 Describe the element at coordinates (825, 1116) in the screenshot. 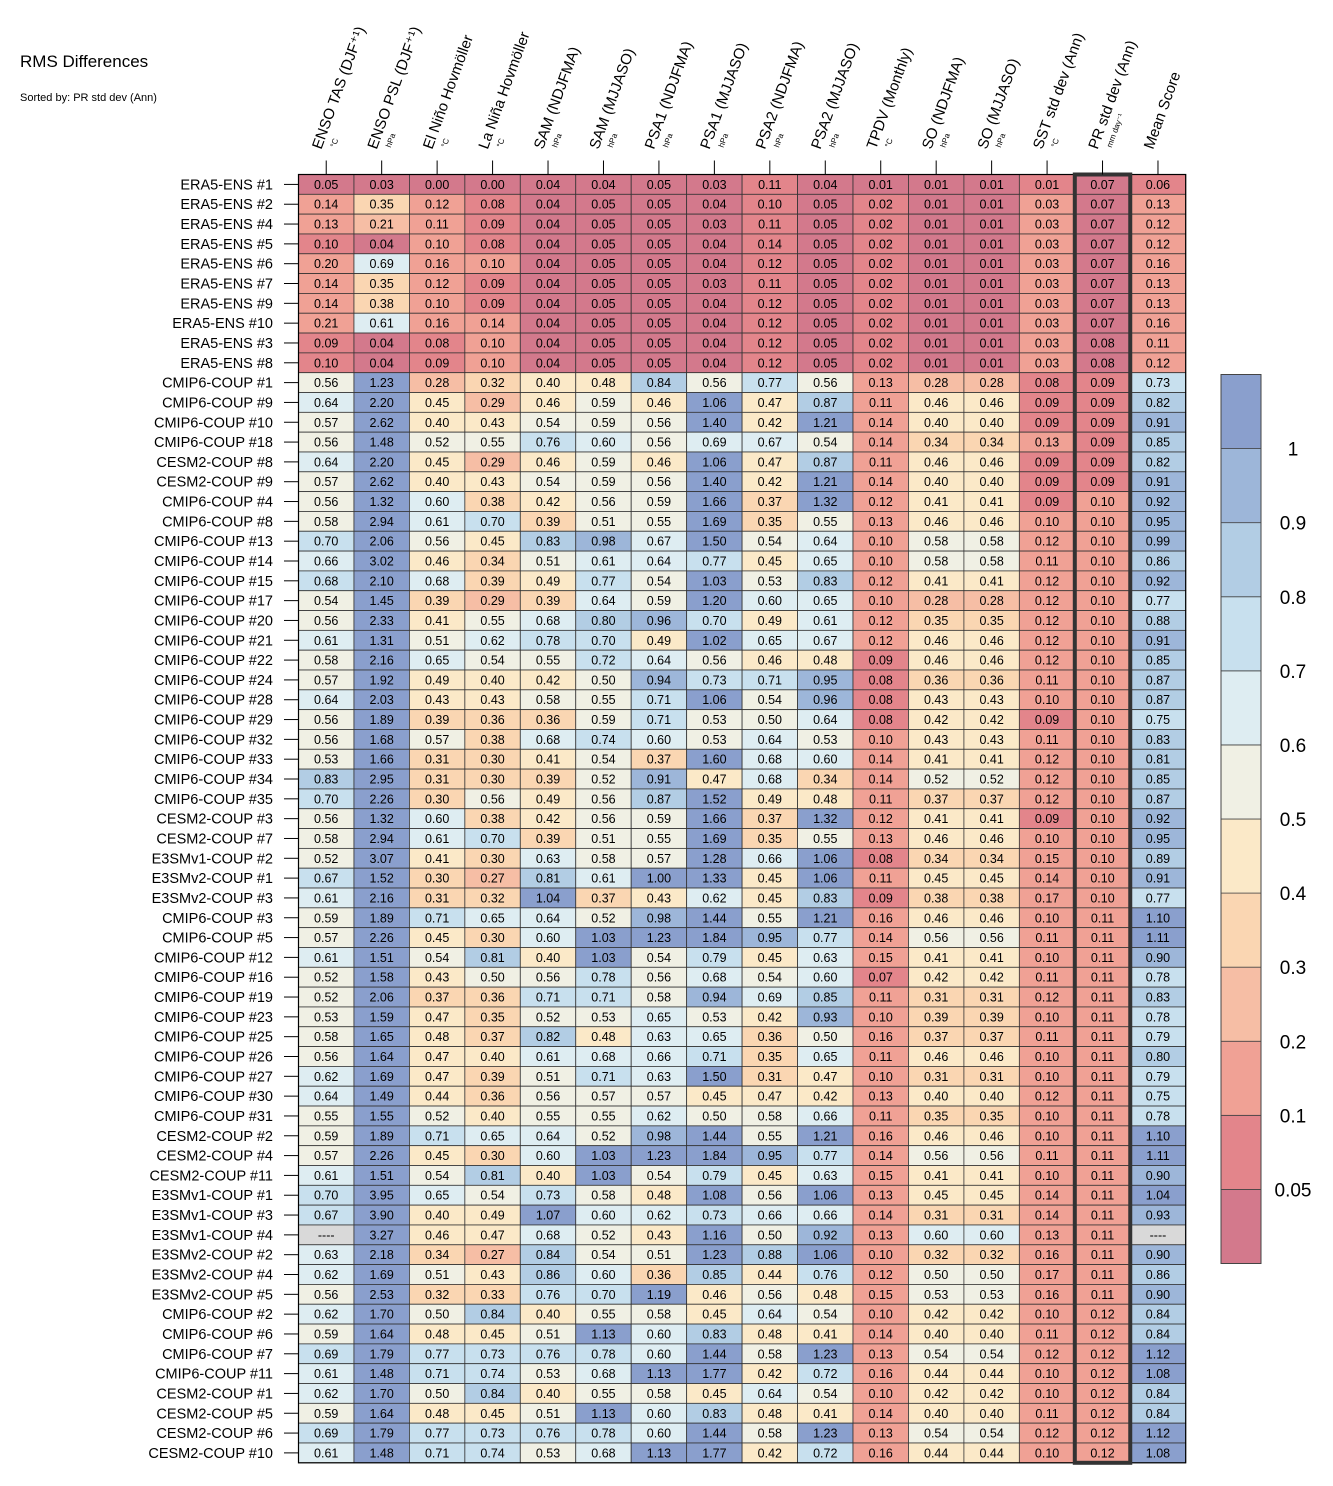

I see `cell-value: 0.66` at that location.